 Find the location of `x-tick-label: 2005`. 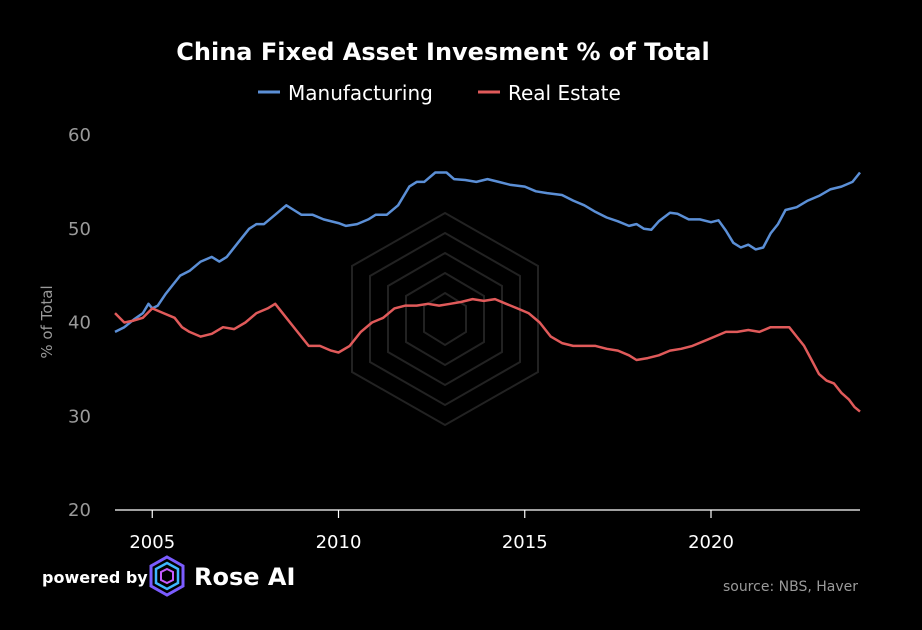

x-tick-label: 2005 is located at coordinates (152, 542).